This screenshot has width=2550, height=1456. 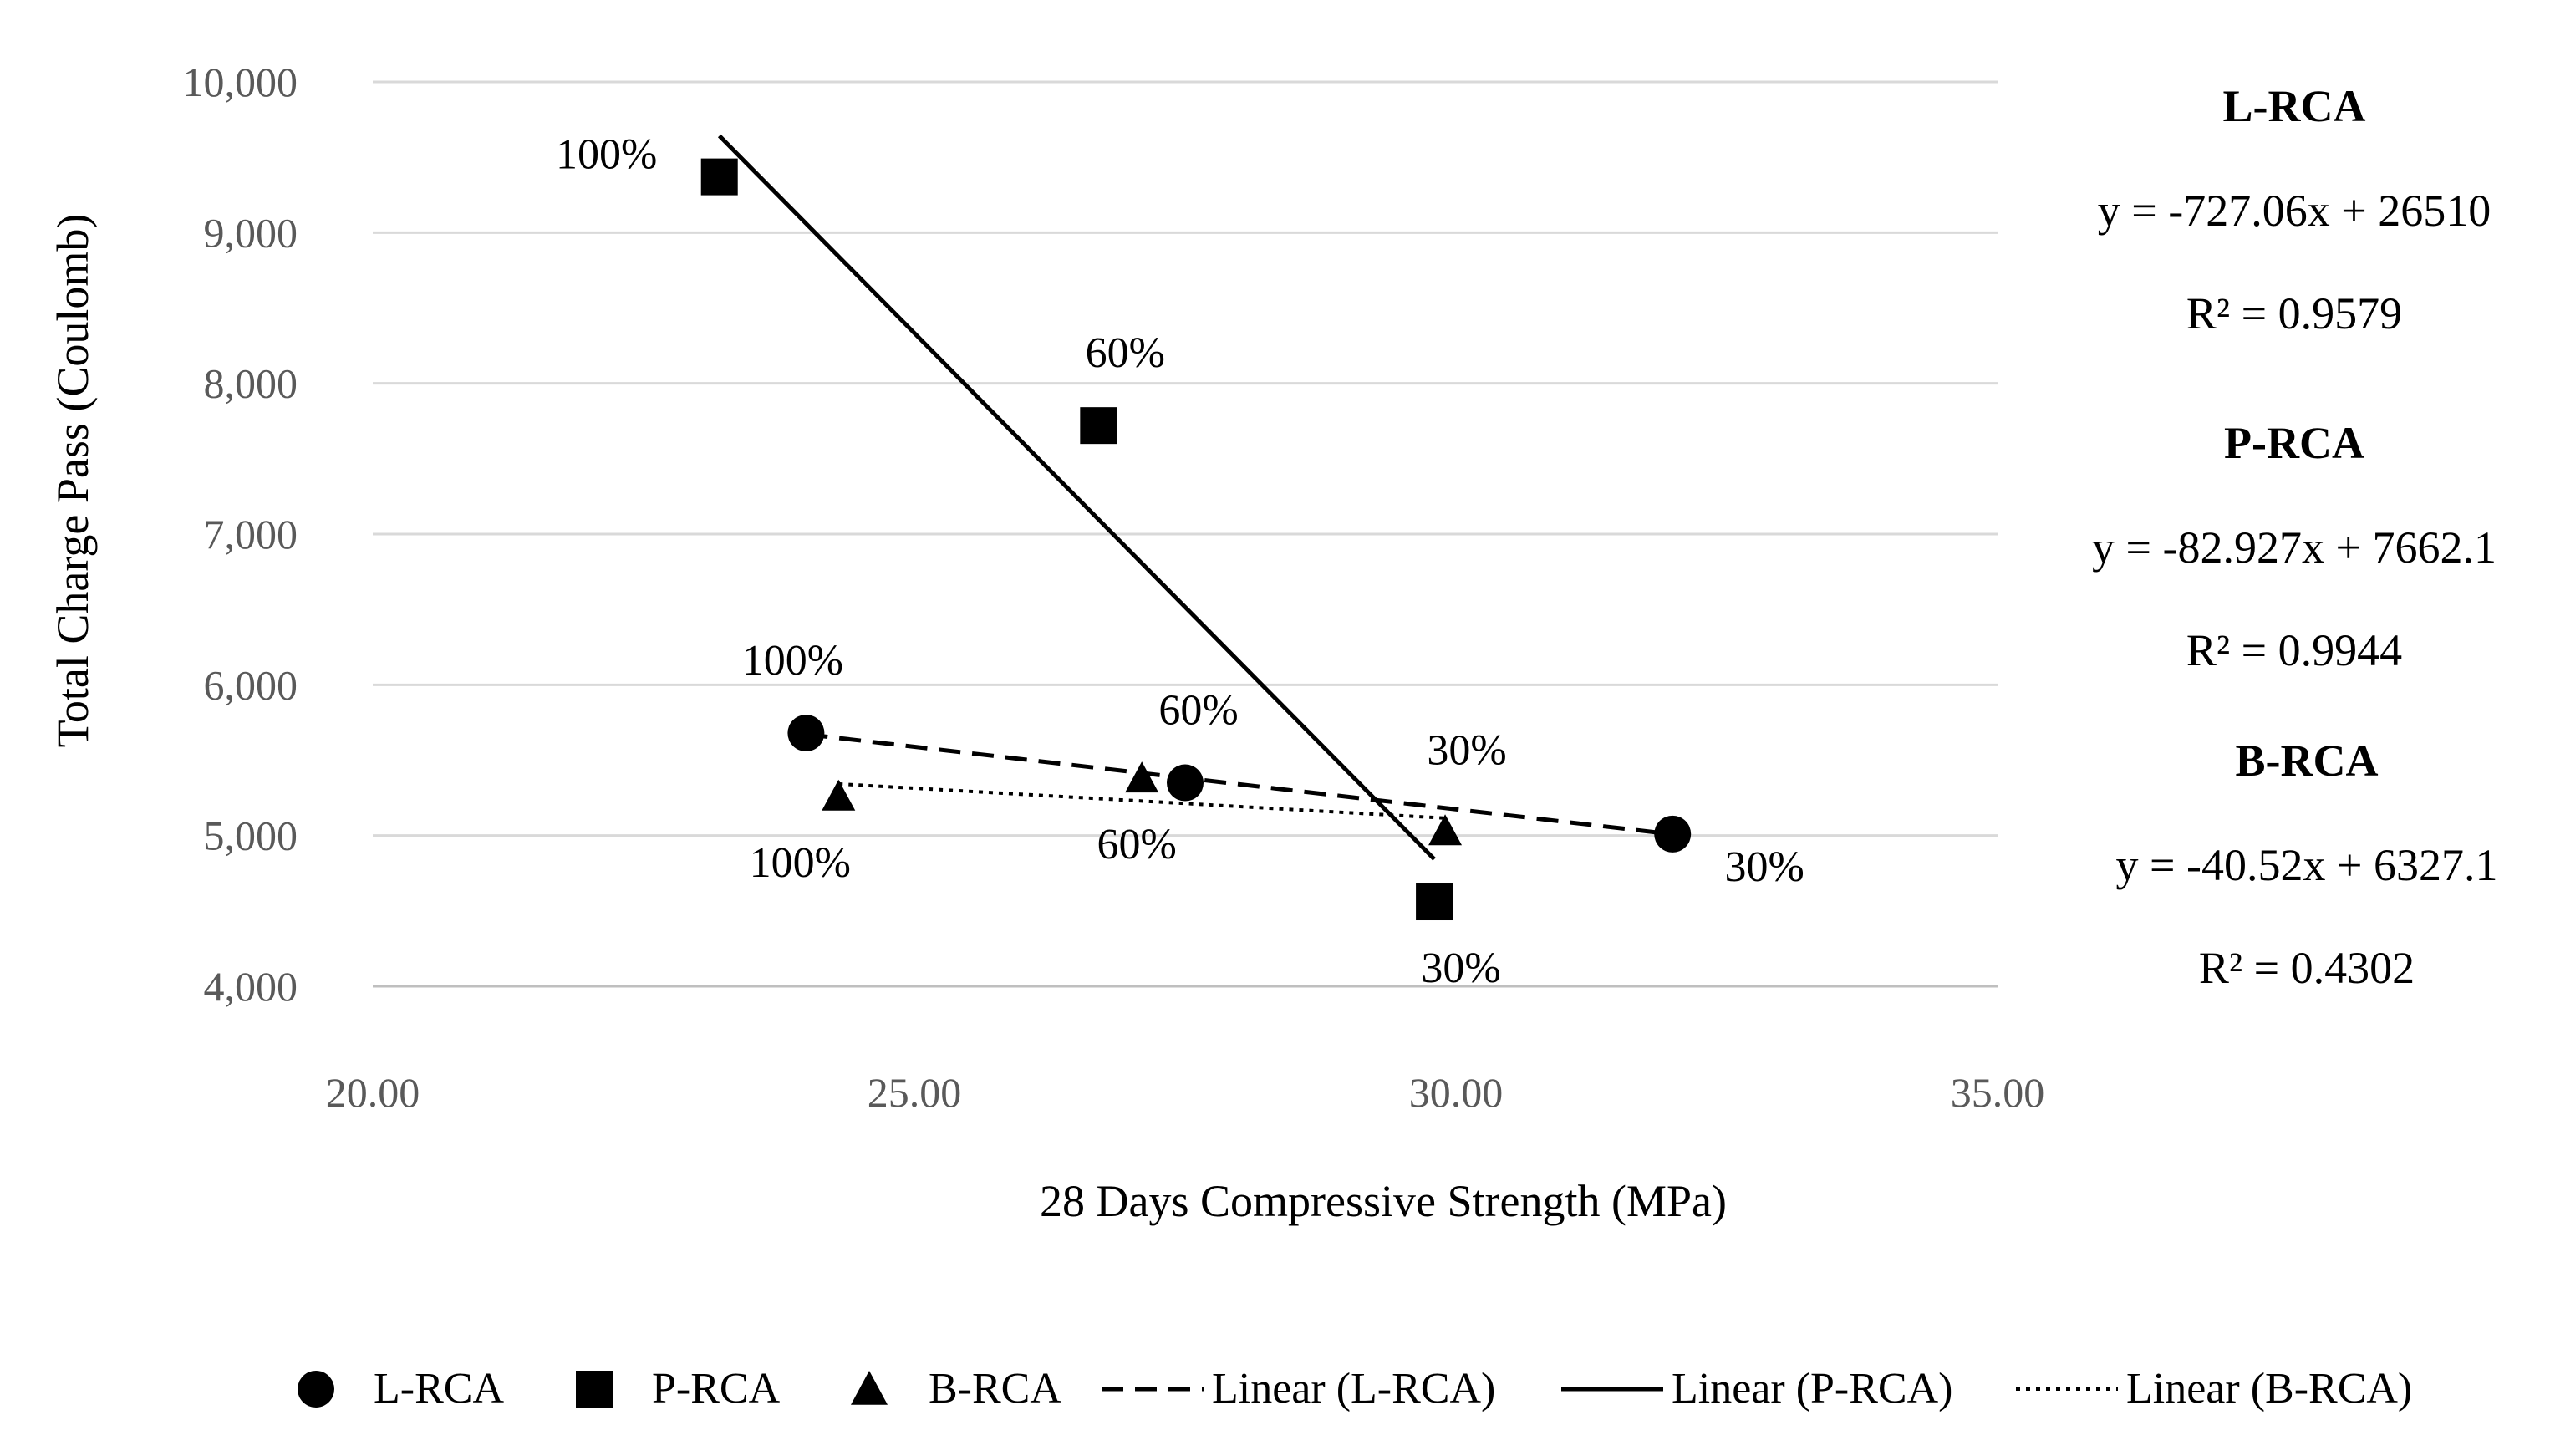 What do you see at coordinates (1185, 1092) in the screenshot?
I see `x-axis-ticks: 20.00 25.00 30.00 35.00` at bounding box center [1185, 1092].